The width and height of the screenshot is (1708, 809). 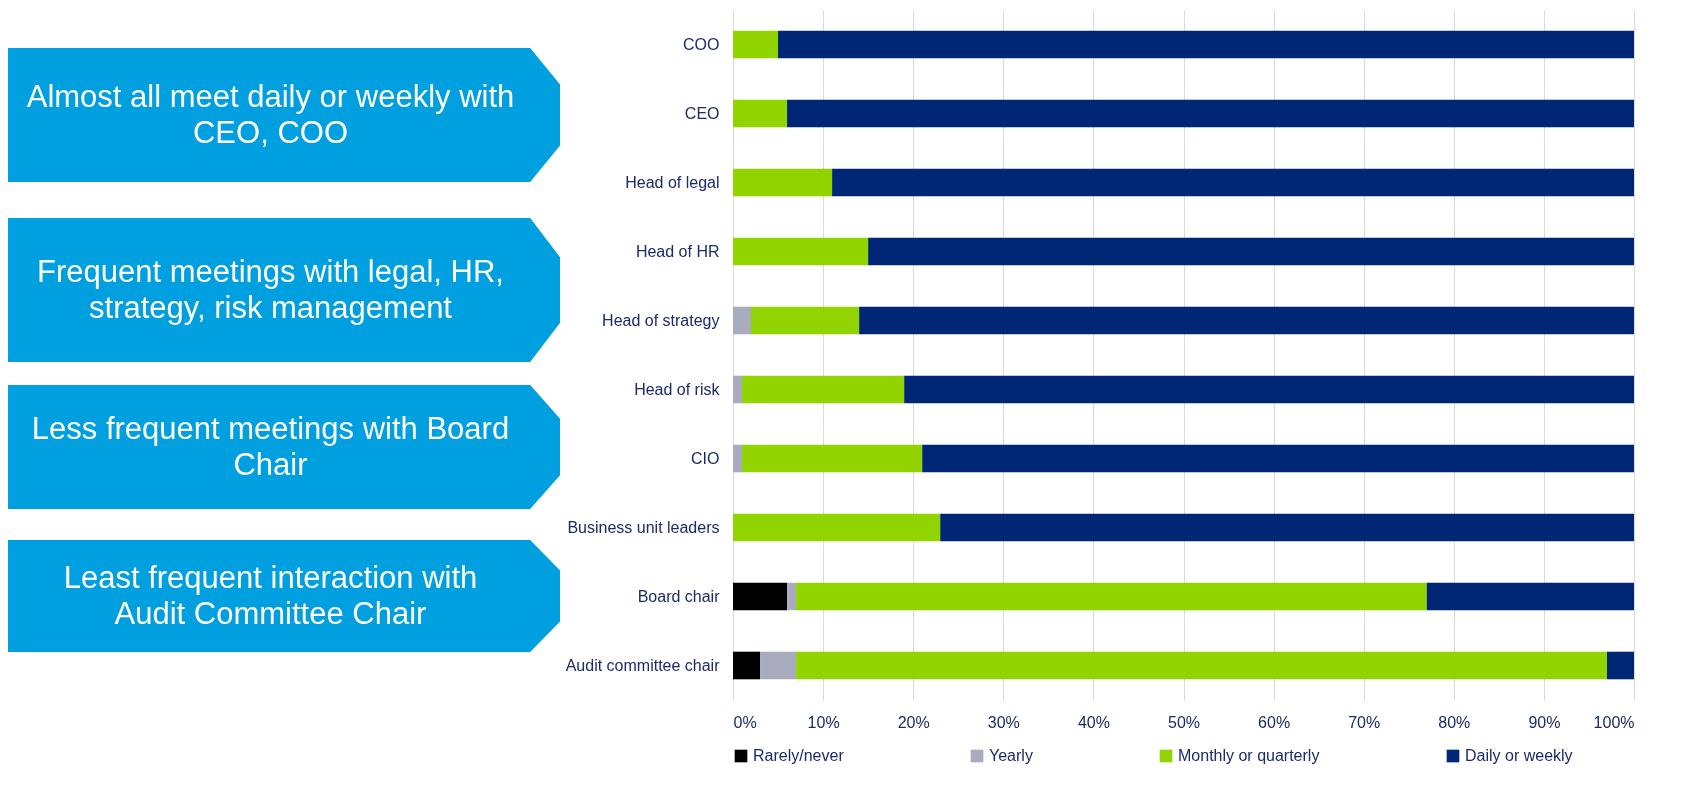 I want to click on y-tick-label: Business unit leaders, so click(x=643, y=527).